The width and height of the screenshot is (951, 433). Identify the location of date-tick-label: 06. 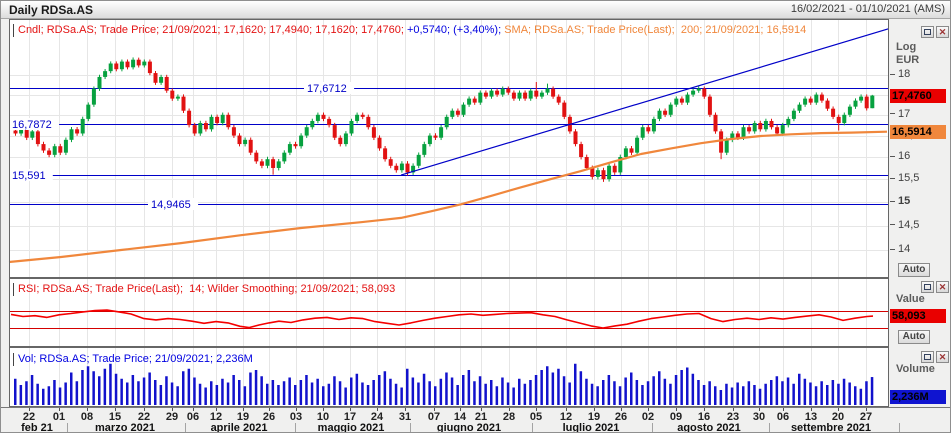
(783, 417).